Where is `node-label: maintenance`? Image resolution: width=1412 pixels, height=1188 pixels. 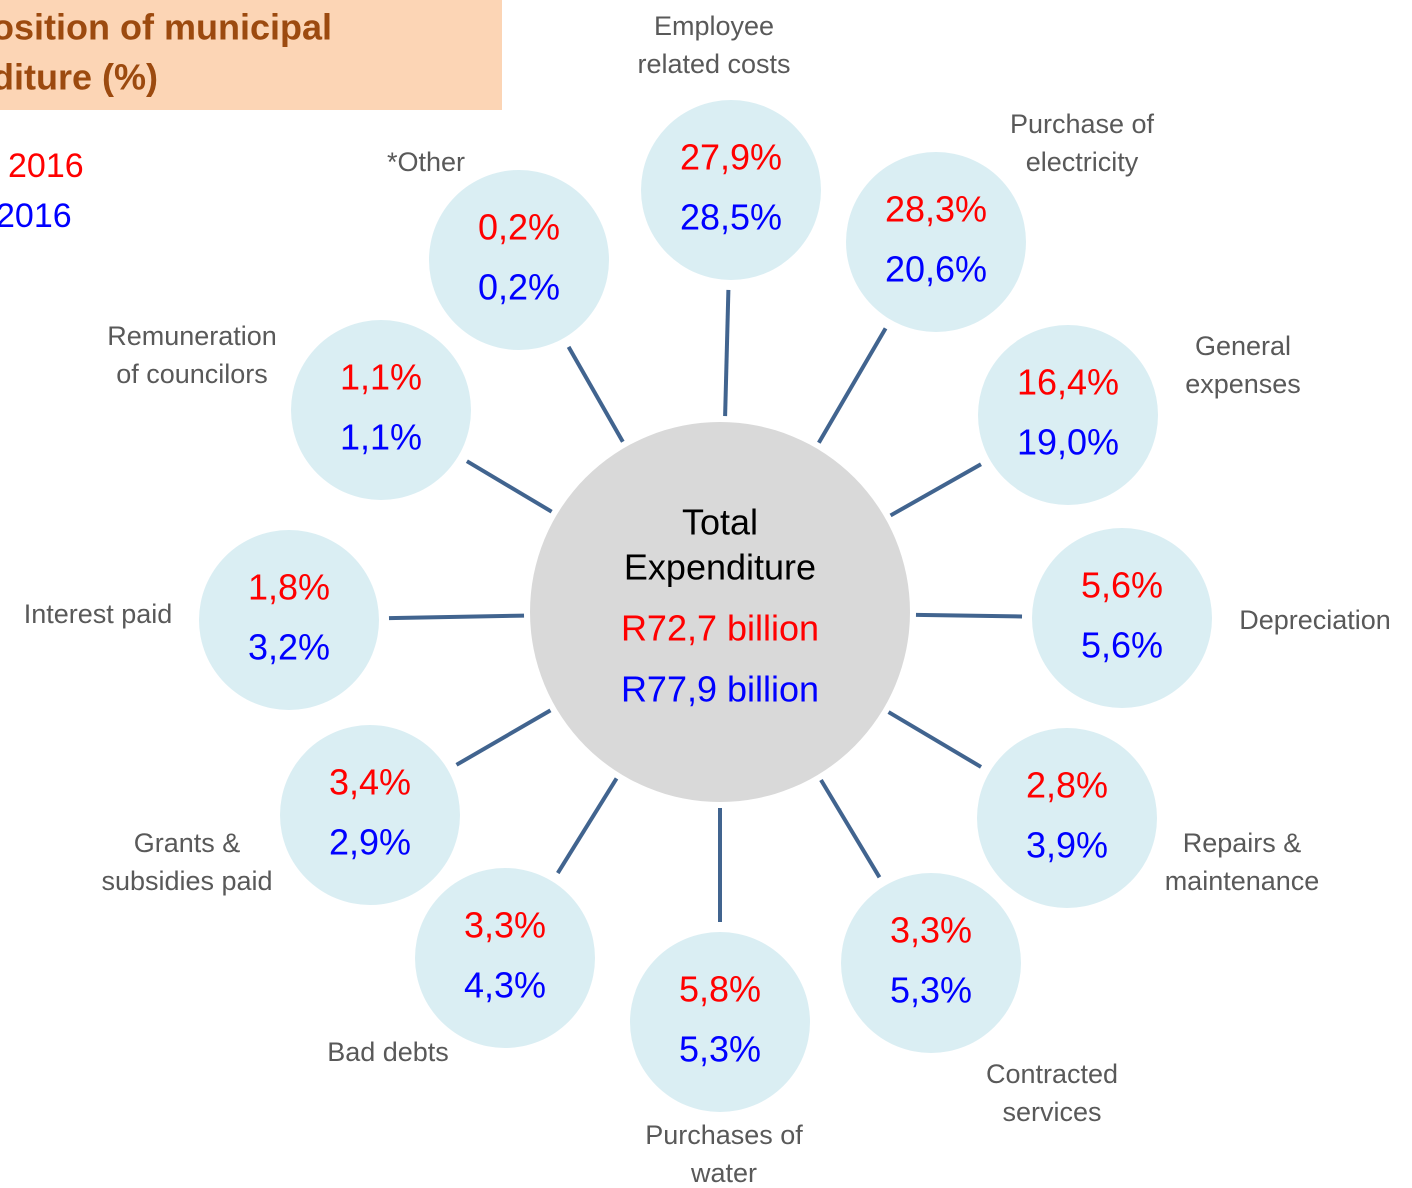
node-label: maintenance is located at coordinates (1242, 881).